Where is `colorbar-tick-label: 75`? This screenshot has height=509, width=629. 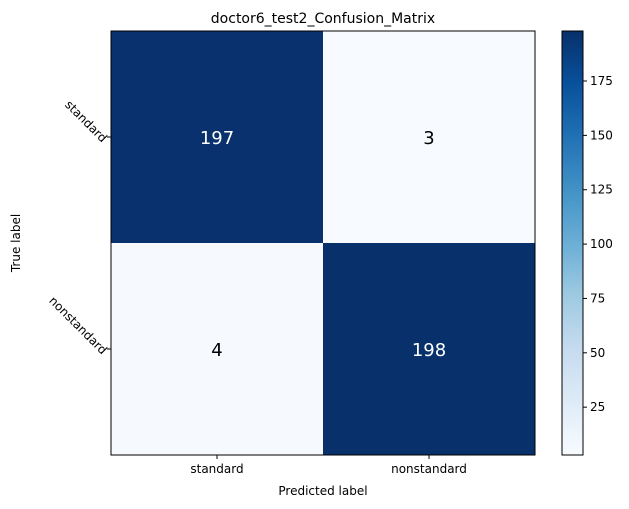
colorbar-tick-label: 75 is located at coordinates (597, 298).